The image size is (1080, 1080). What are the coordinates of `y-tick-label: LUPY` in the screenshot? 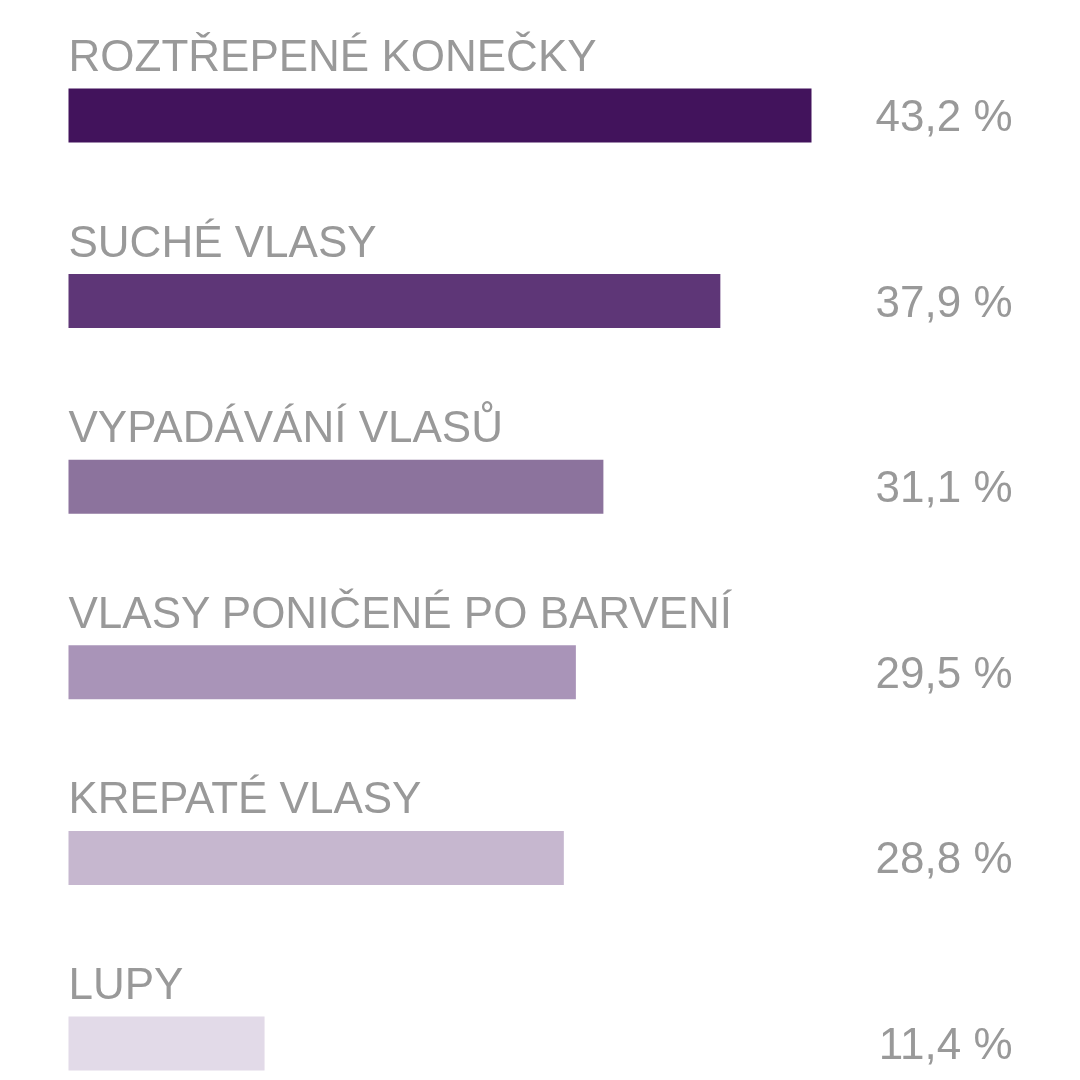 It's located at (126, 983).